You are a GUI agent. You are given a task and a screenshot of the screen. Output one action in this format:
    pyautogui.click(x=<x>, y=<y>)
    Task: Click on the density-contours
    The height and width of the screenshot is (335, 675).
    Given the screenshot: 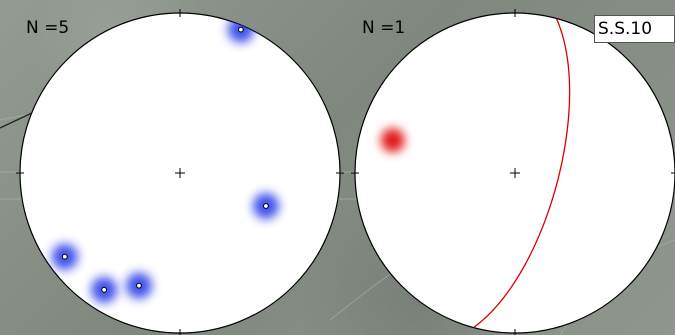 What is the action you would take?
    pyautogui.click(x=392, y=140)
    